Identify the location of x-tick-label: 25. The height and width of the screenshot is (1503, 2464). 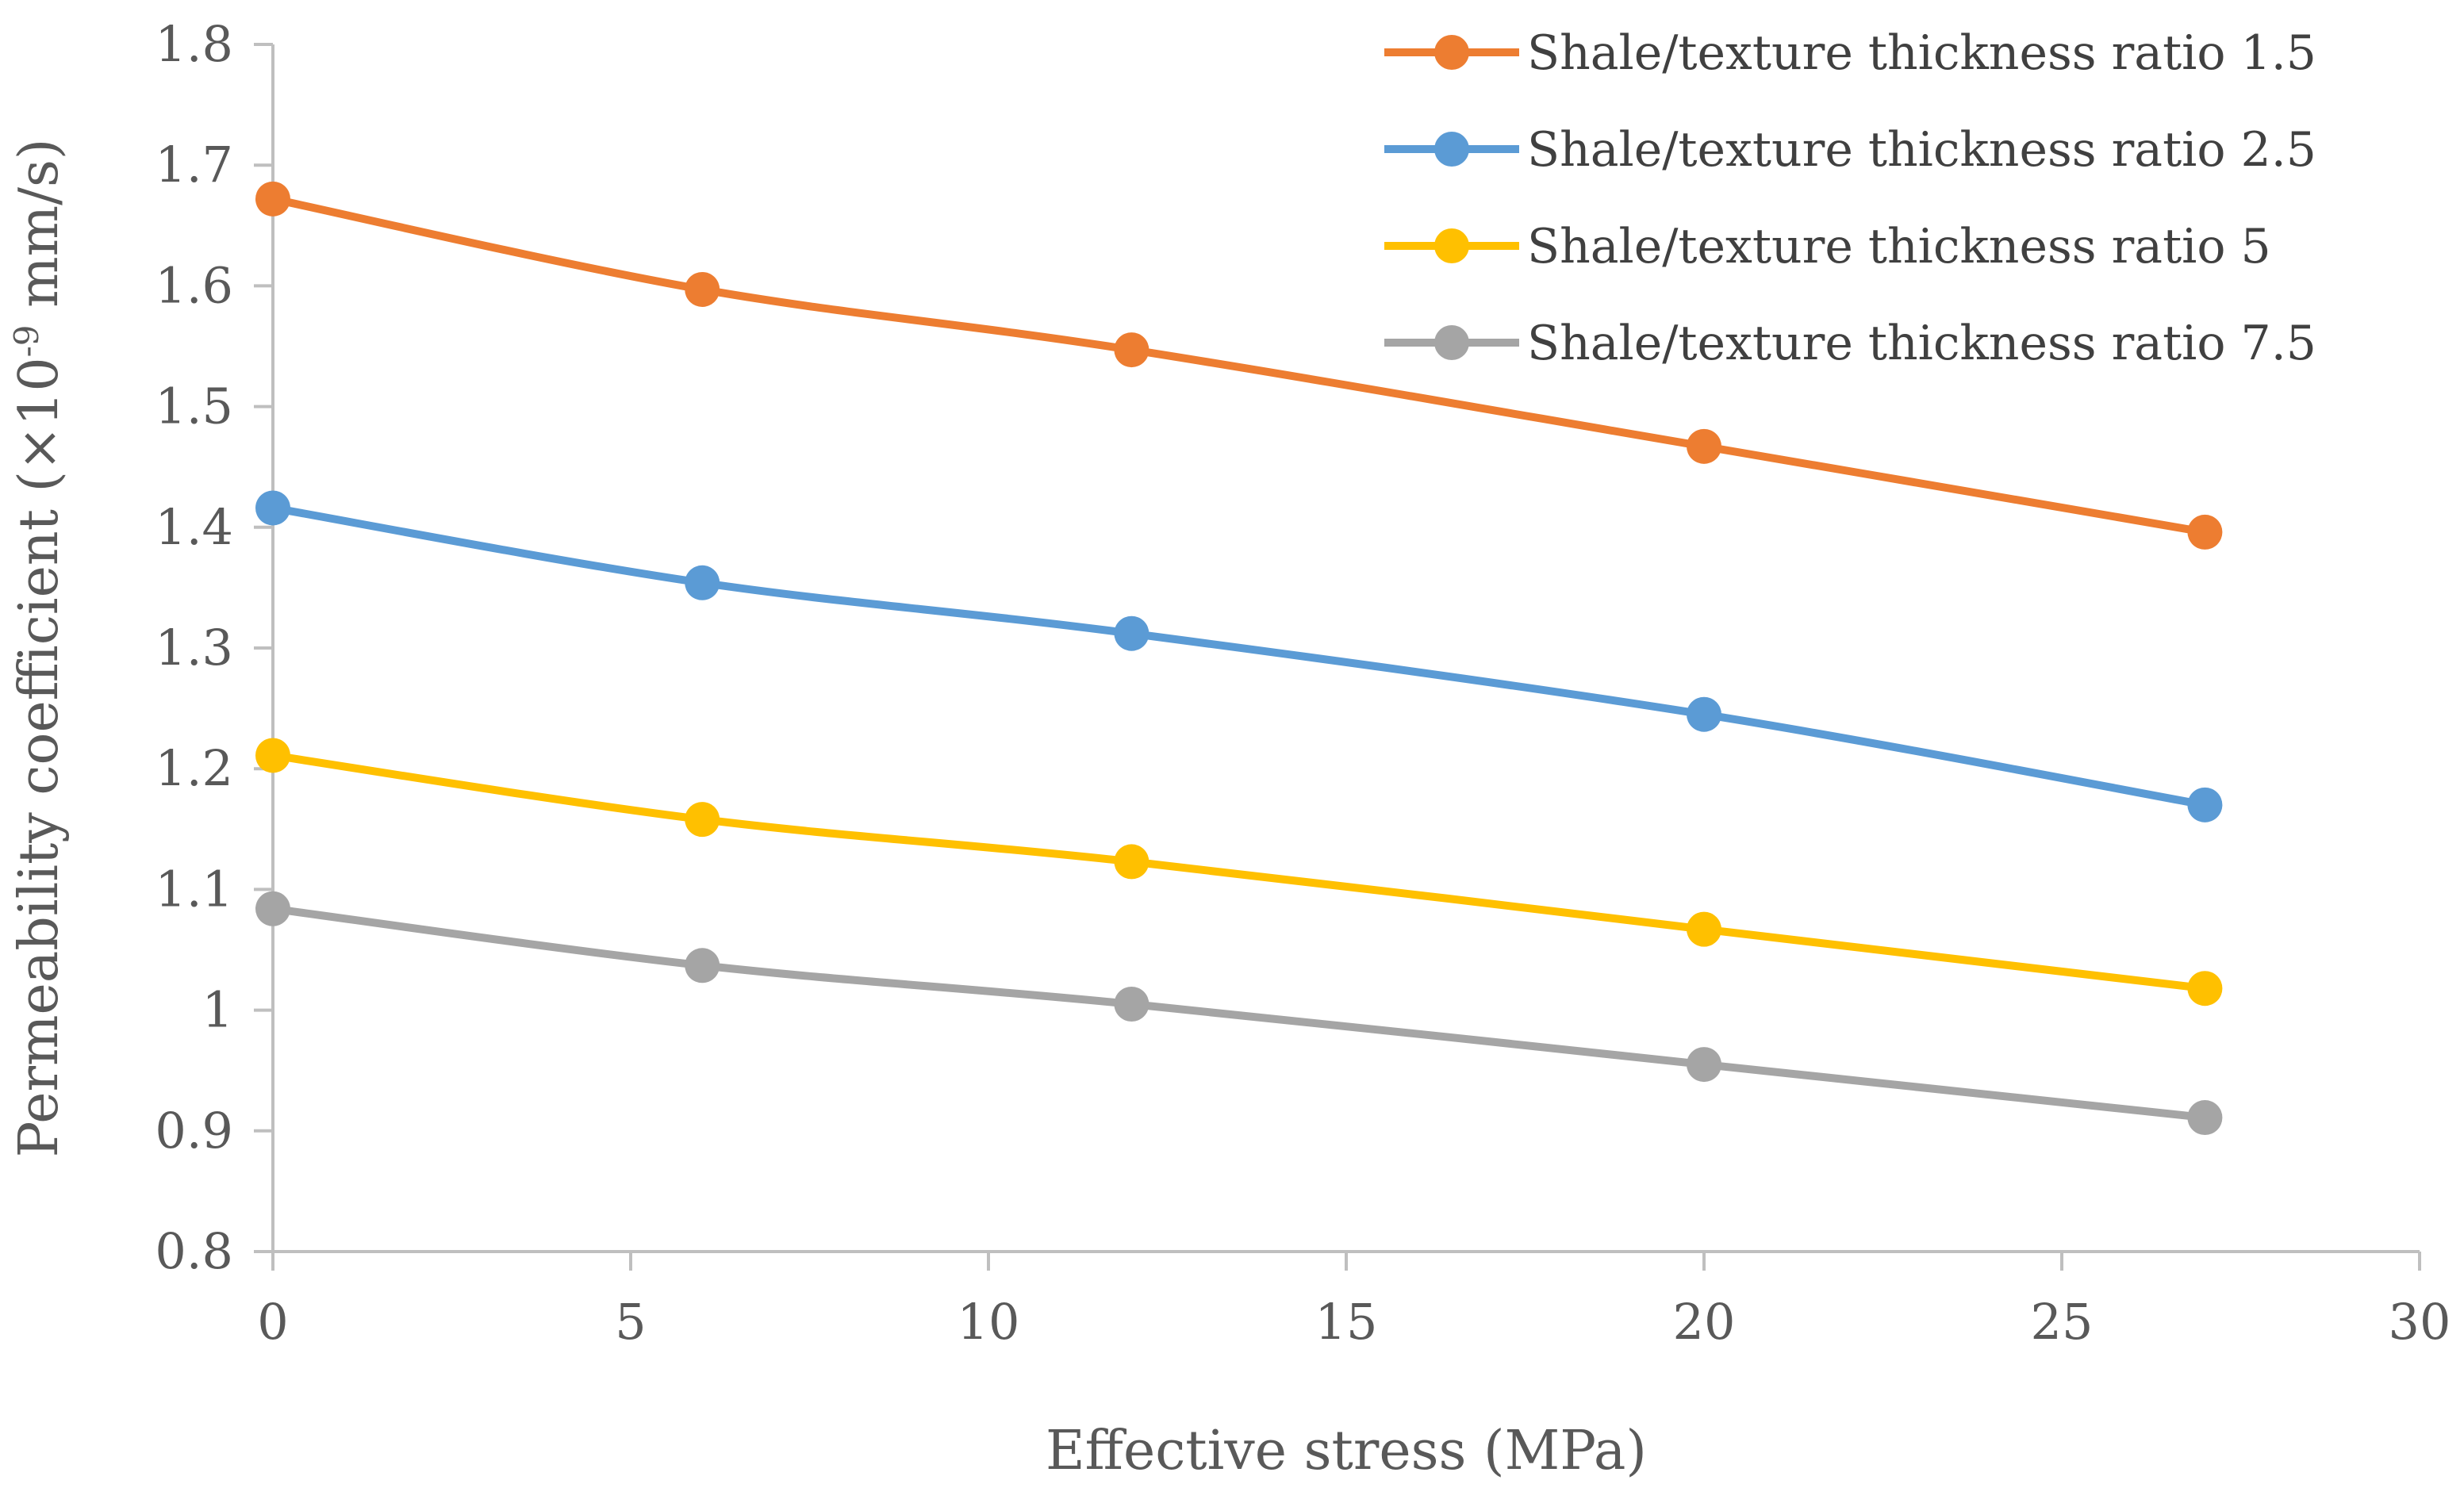
(2062, 1322).